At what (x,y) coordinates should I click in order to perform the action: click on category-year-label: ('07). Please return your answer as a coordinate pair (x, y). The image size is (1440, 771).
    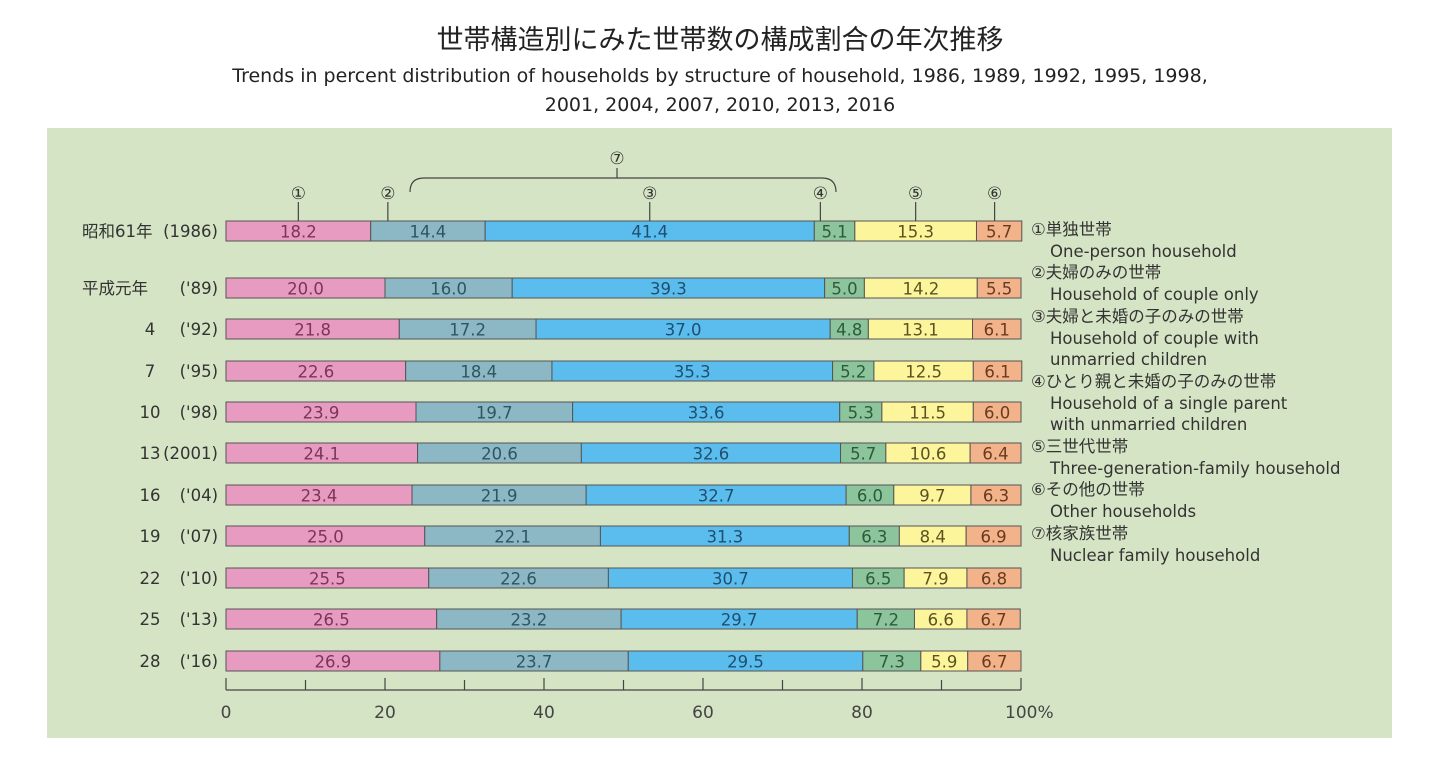
    Looking at the image, I should click on (199, 536).